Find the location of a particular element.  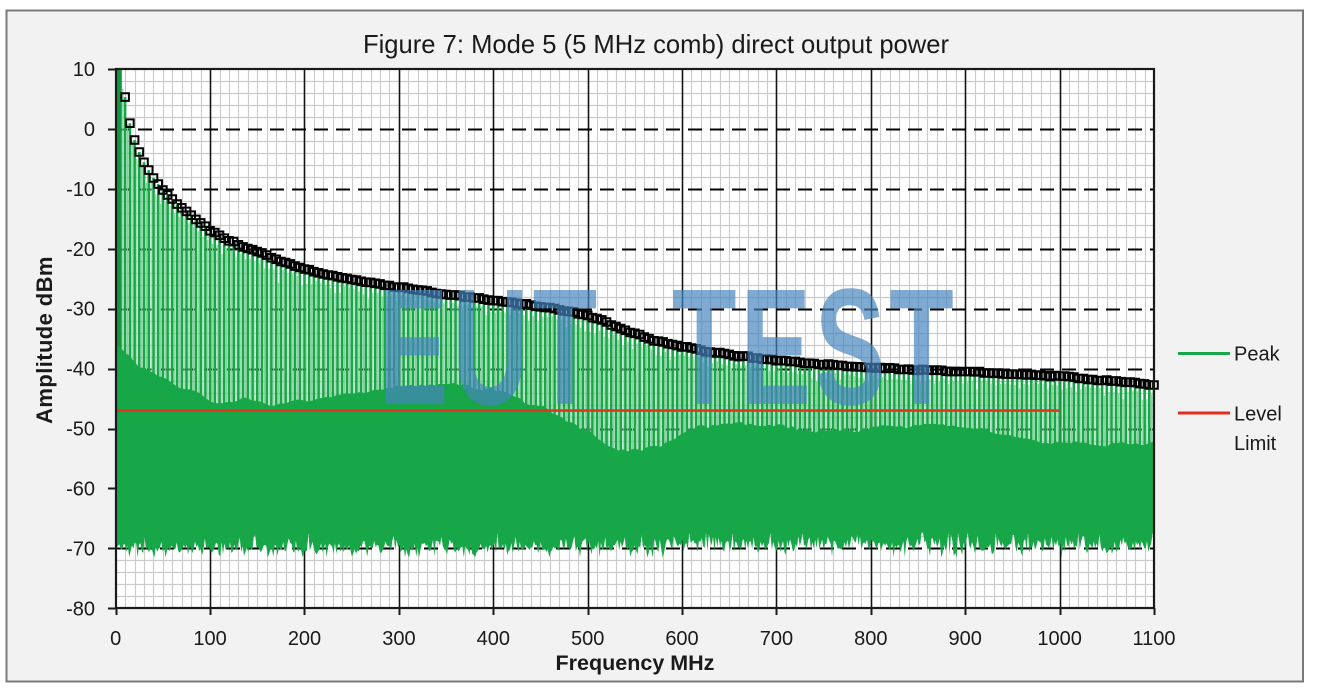

svg-text: 700 is located at coordinates (776, 639).